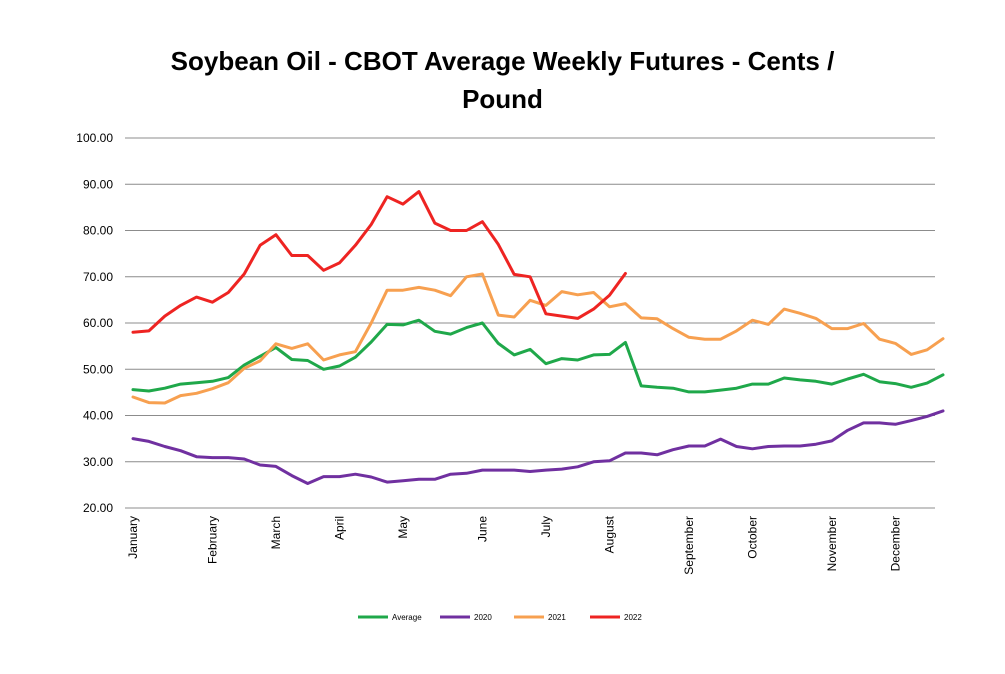 This screenshot has width=1005, height=674. What do you see at coordinates (133, 537) in the screenshot?
I see `x-tick-label: January` at bounding box center [133, 537].